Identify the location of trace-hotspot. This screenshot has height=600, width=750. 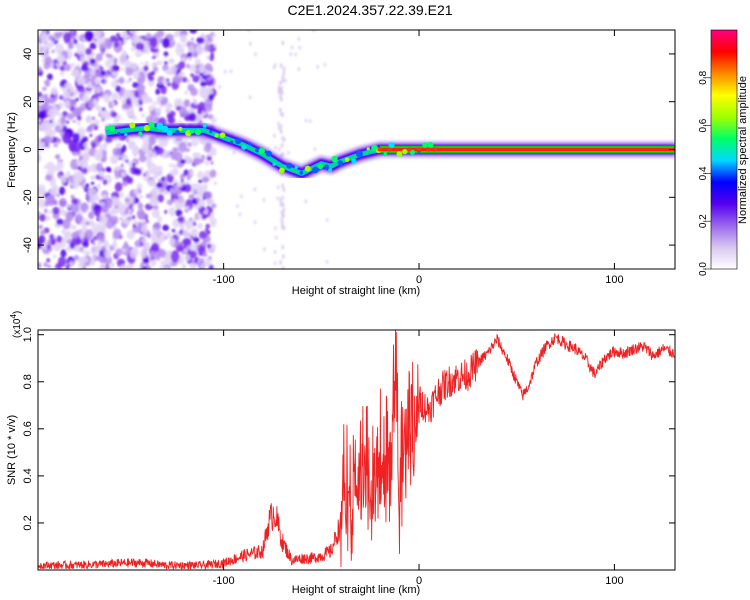
(390, 149).